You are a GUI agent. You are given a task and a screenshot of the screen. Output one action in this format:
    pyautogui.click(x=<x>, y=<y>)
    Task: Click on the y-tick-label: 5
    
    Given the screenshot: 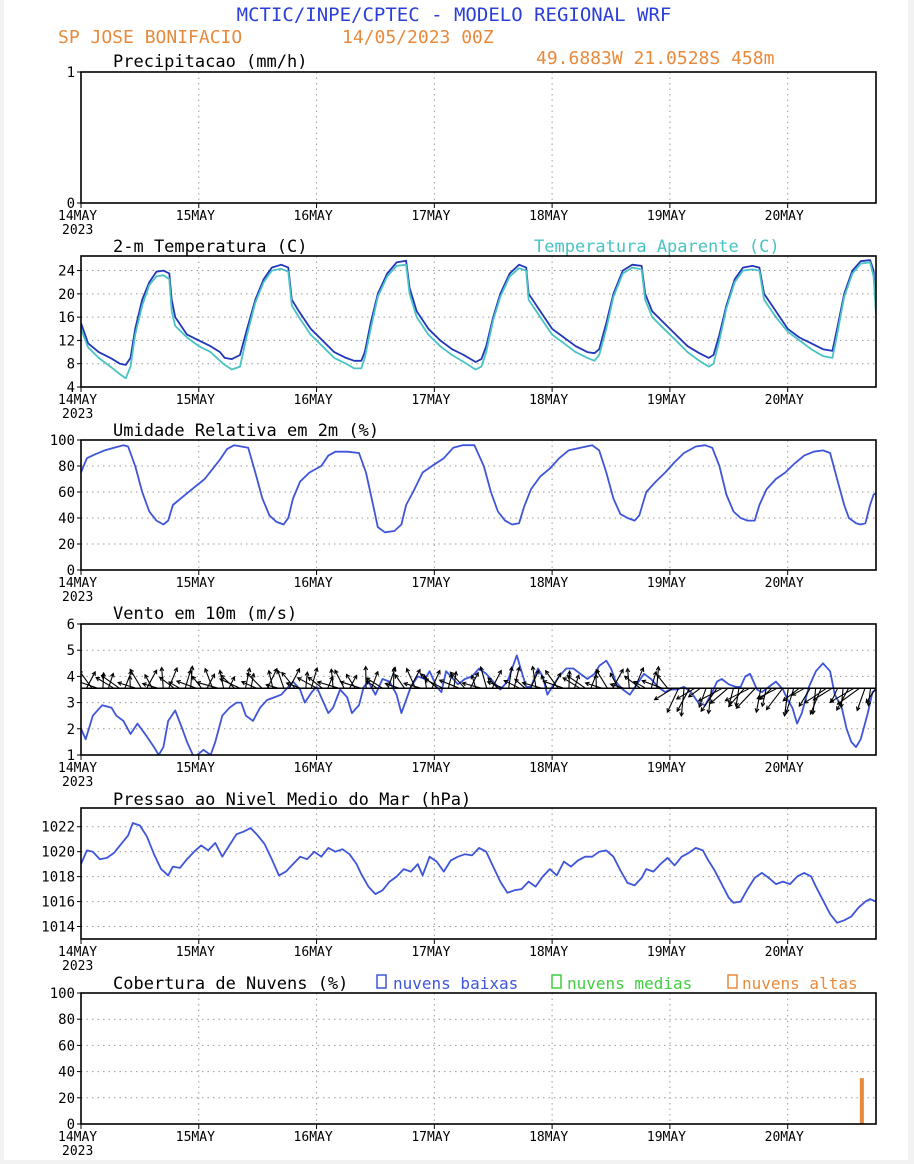 What is the action you would take?
    pyautogui.click(x=71, y=651)
    